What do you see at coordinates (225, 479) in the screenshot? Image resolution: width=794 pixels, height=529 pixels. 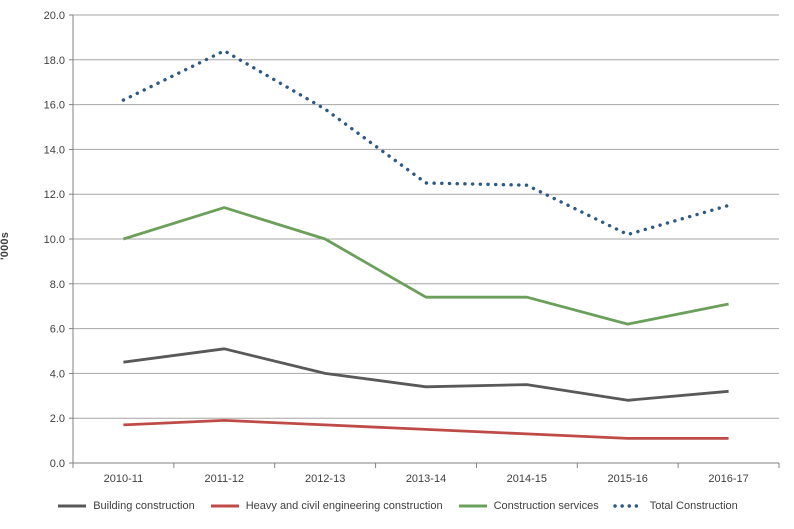 I see `x-tick-label: 2011-12` at bounding box center [225, 479].